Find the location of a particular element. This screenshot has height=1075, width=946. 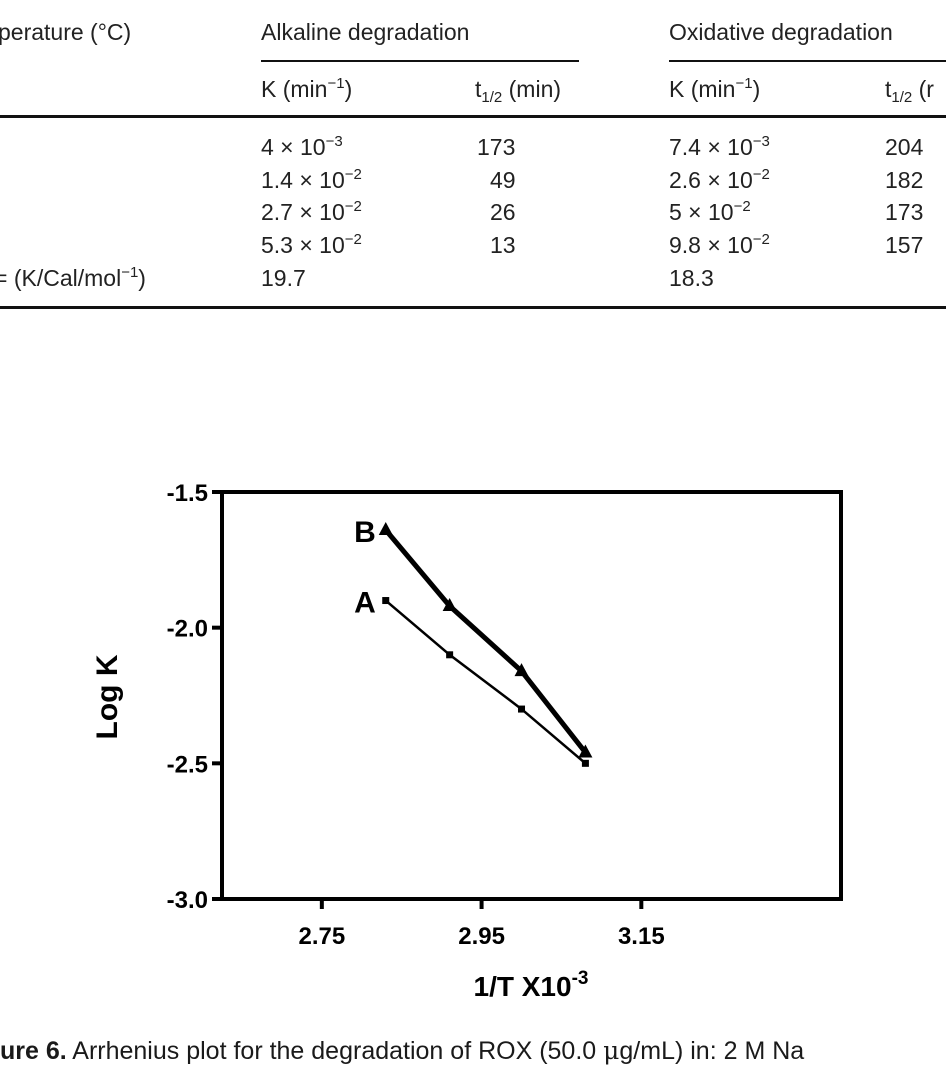

series-a-label: A is located at coordinates (365, 603).